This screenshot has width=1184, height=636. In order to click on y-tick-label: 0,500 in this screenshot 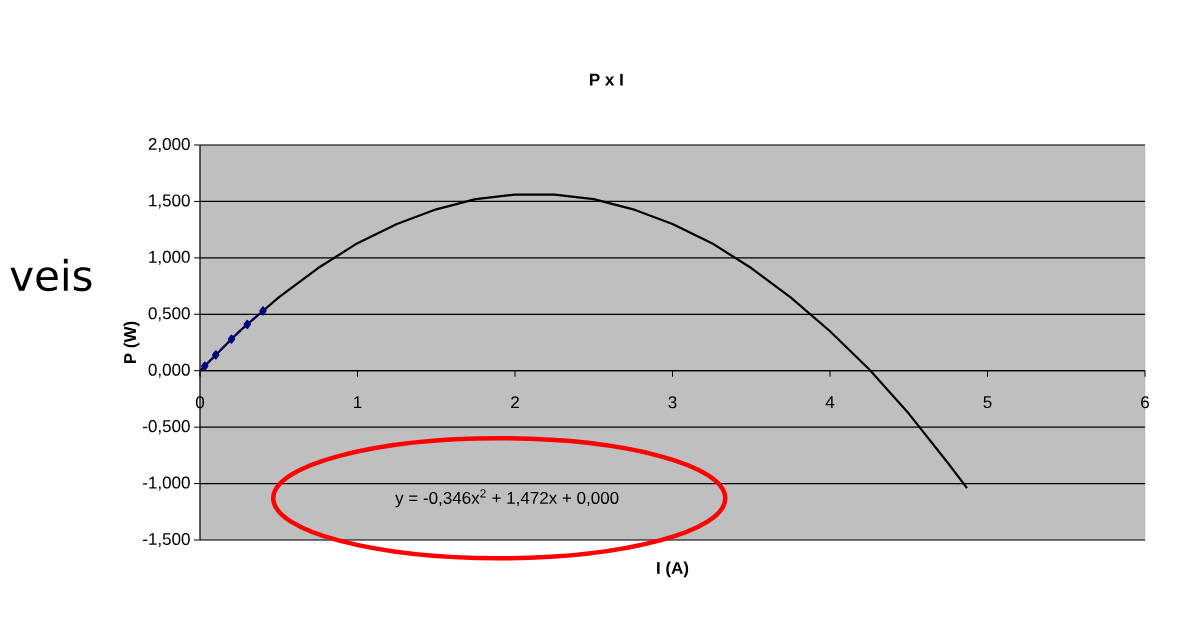, I will do `click(169, 314)`.